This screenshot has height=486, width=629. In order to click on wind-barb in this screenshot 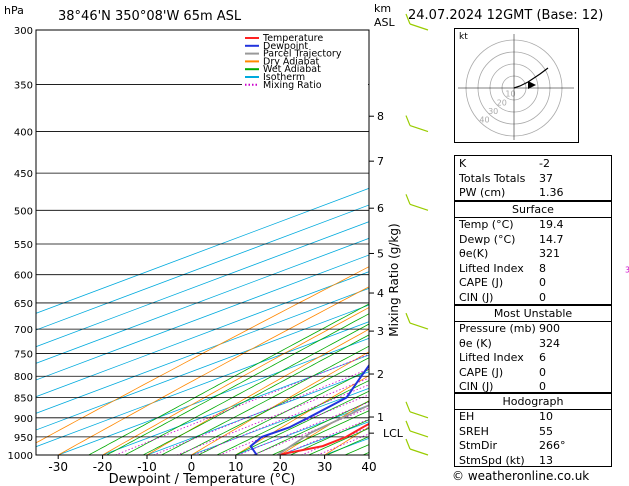, I will do `click(419, 207)`.